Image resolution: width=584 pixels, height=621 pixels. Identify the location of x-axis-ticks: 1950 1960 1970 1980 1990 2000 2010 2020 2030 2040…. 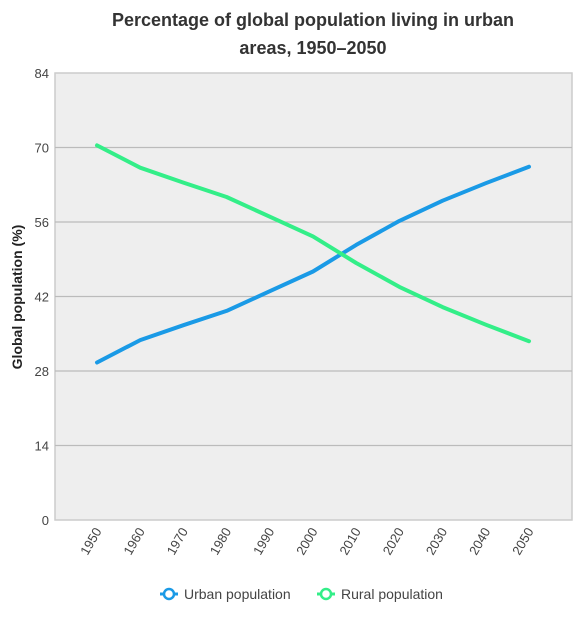
(306, 541).